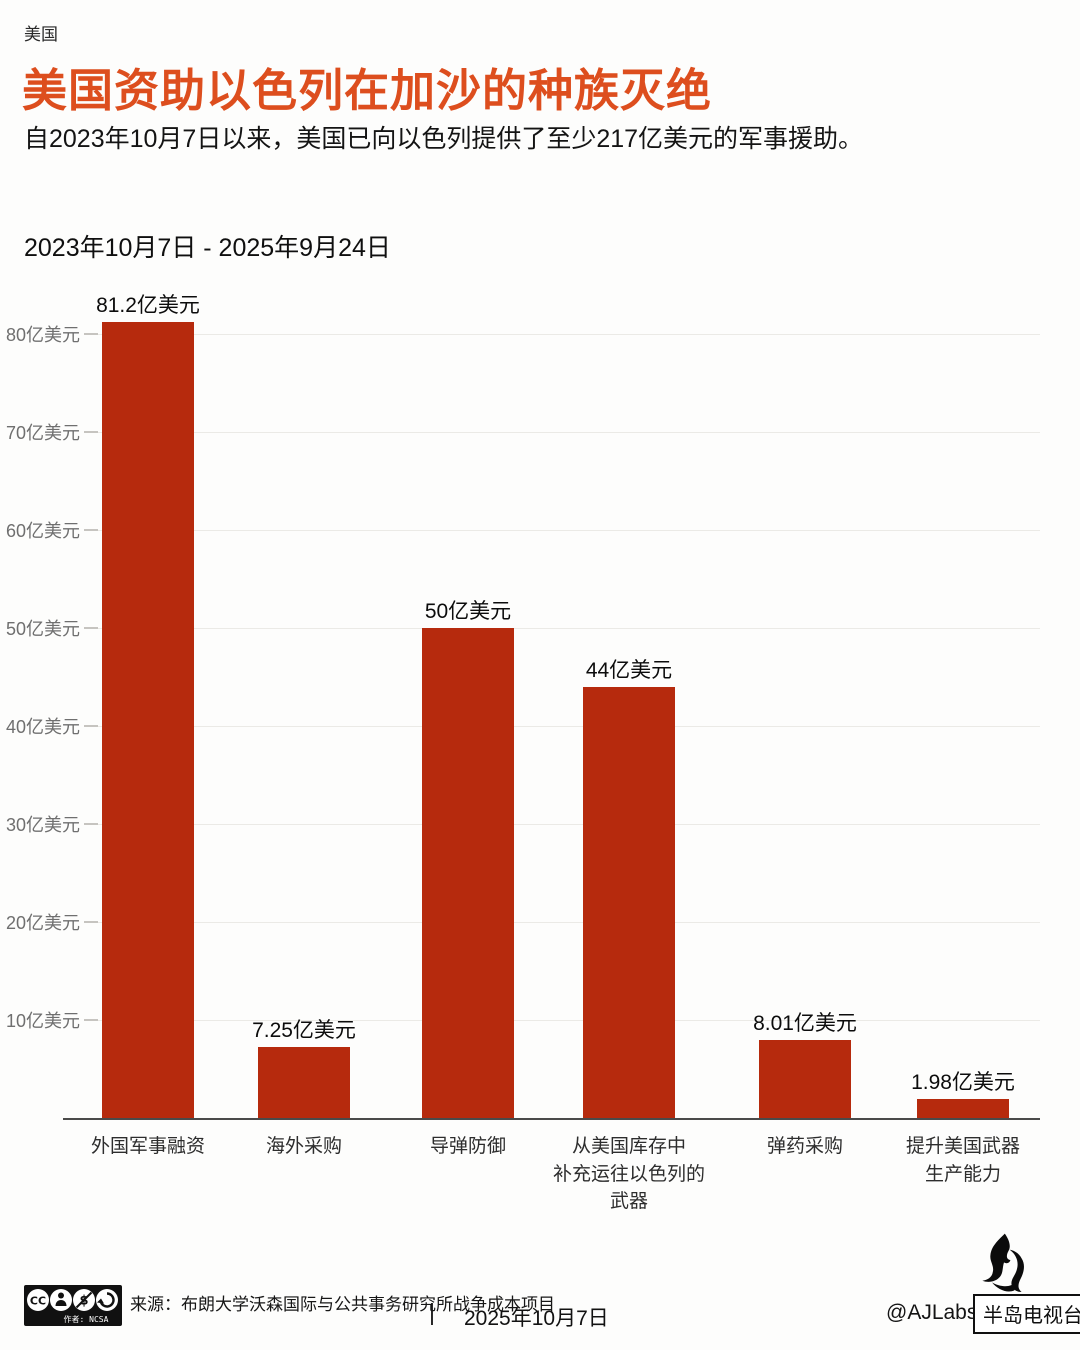 Image resolution: width=1080 pixels, height=1350 pixels. What do you see at coordinates (42, 433) in the screenshot?
I see `y-tick-label: 70亿美元` at bounding box center [42, 433].